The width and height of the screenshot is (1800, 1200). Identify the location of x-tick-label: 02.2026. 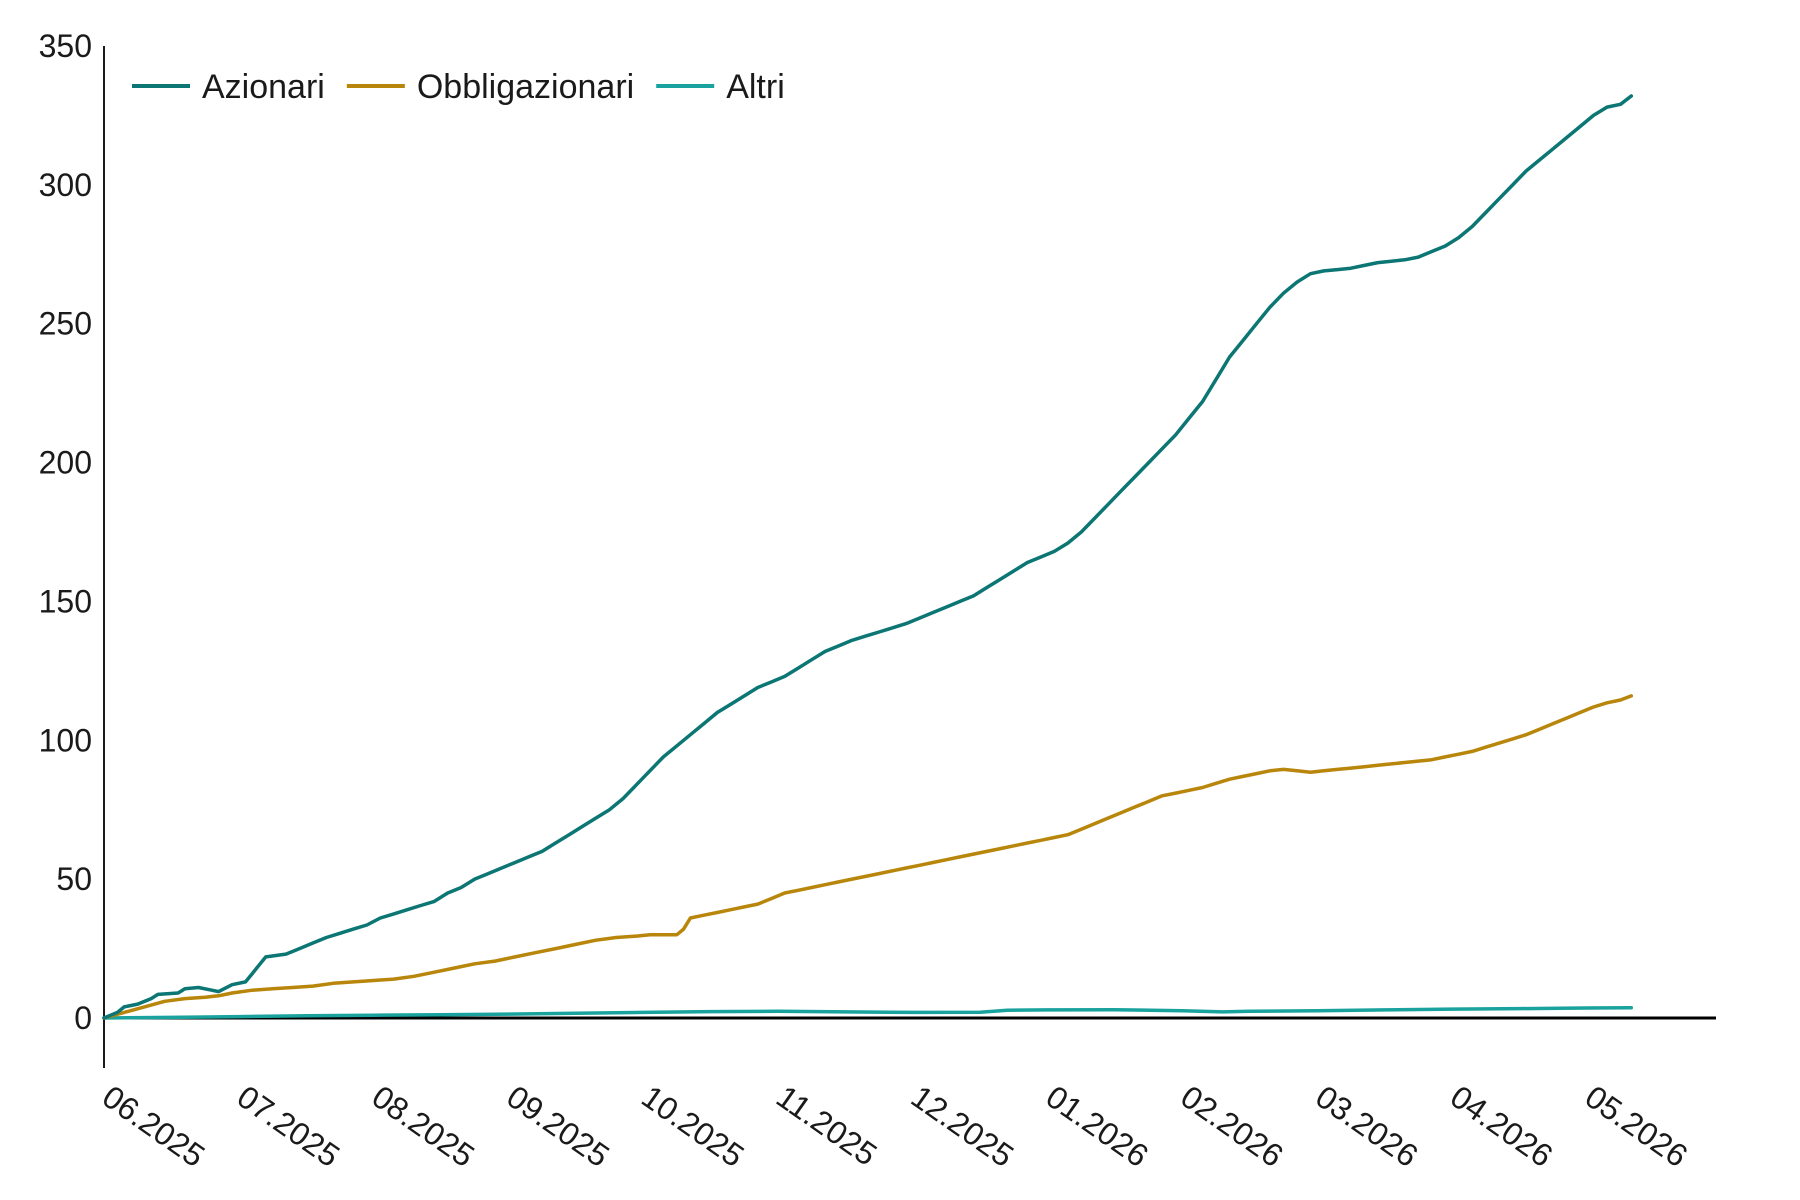
(1231, 1126).